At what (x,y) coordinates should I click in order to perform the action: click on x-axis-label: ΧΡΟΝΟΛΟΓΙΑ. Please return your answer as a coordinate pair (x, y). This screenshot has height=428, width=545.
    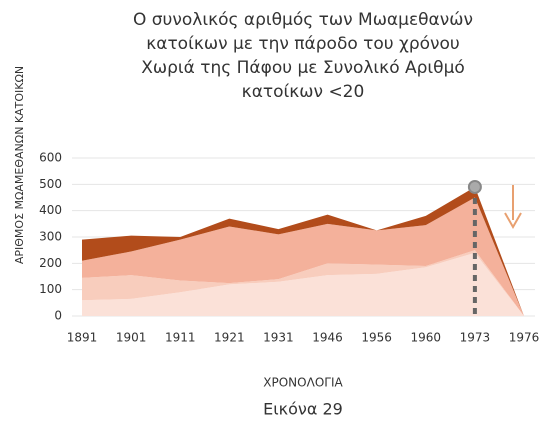
    Looking at the image, I should click on (303, 383).